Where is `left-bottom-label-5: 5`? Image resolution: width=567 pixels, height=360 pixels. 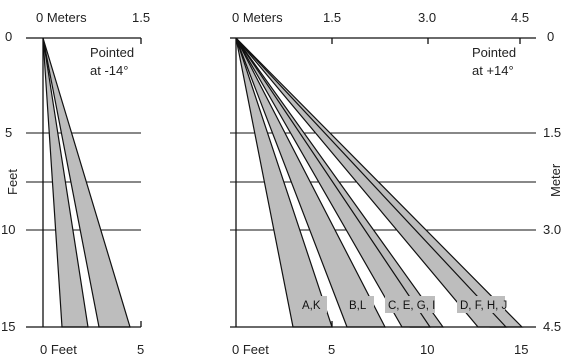
left-bottom-label-5: 5 is located at coordinates (140, 349).